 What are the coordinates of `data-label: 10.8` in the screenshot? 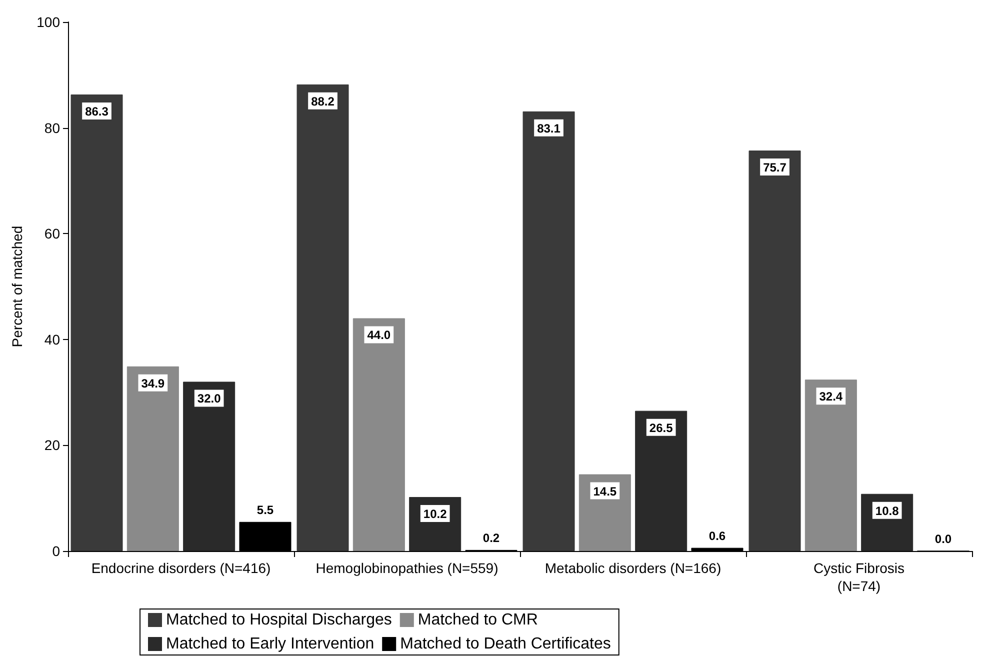 It's located at (887, 511).